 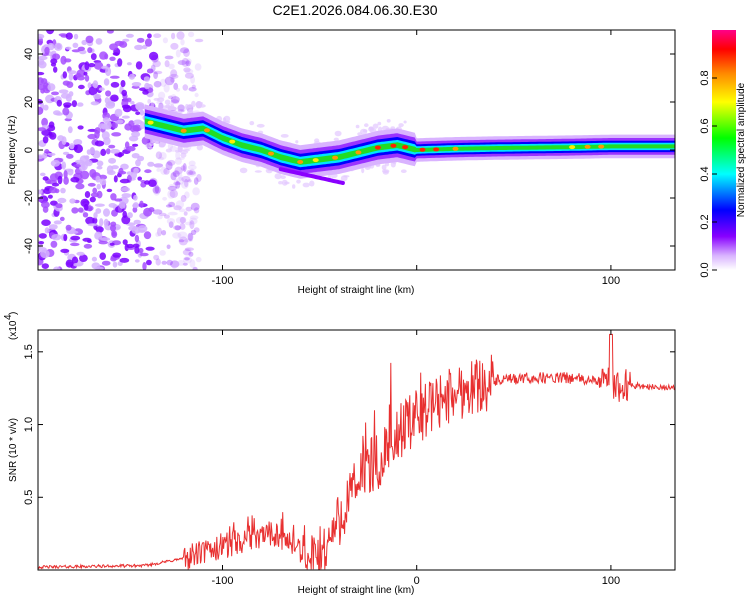 I want to click on snr-xtick-label: 0, so click(x=417, y=581).